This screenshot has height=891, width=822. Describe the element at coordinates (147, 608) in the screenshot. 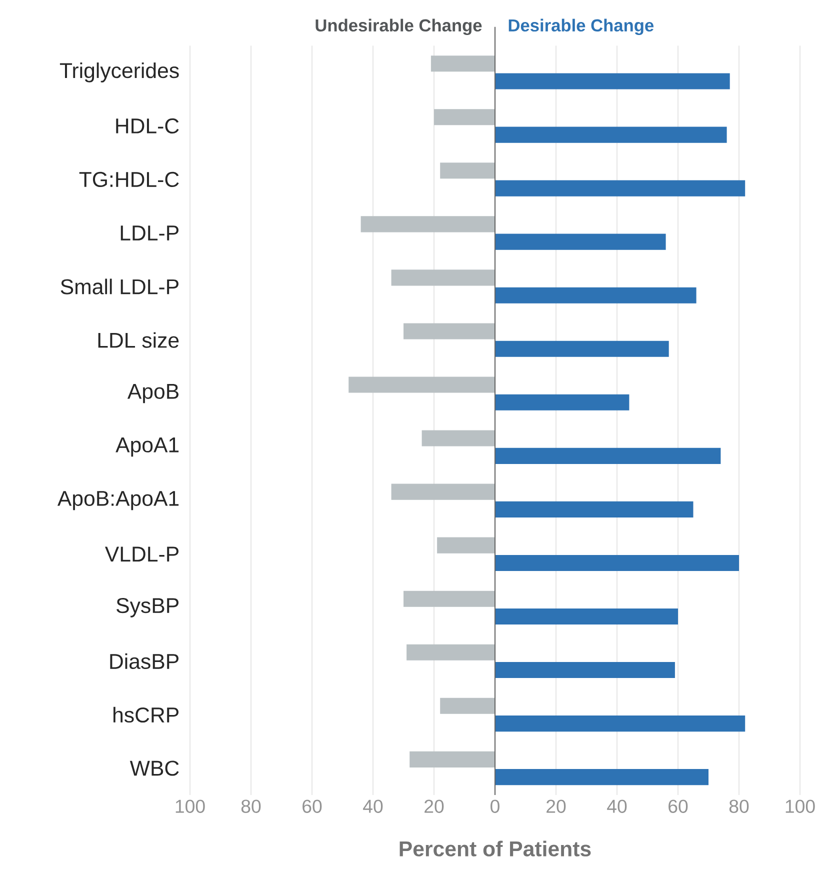

I see `y-tick-label: SysBP` at that location.